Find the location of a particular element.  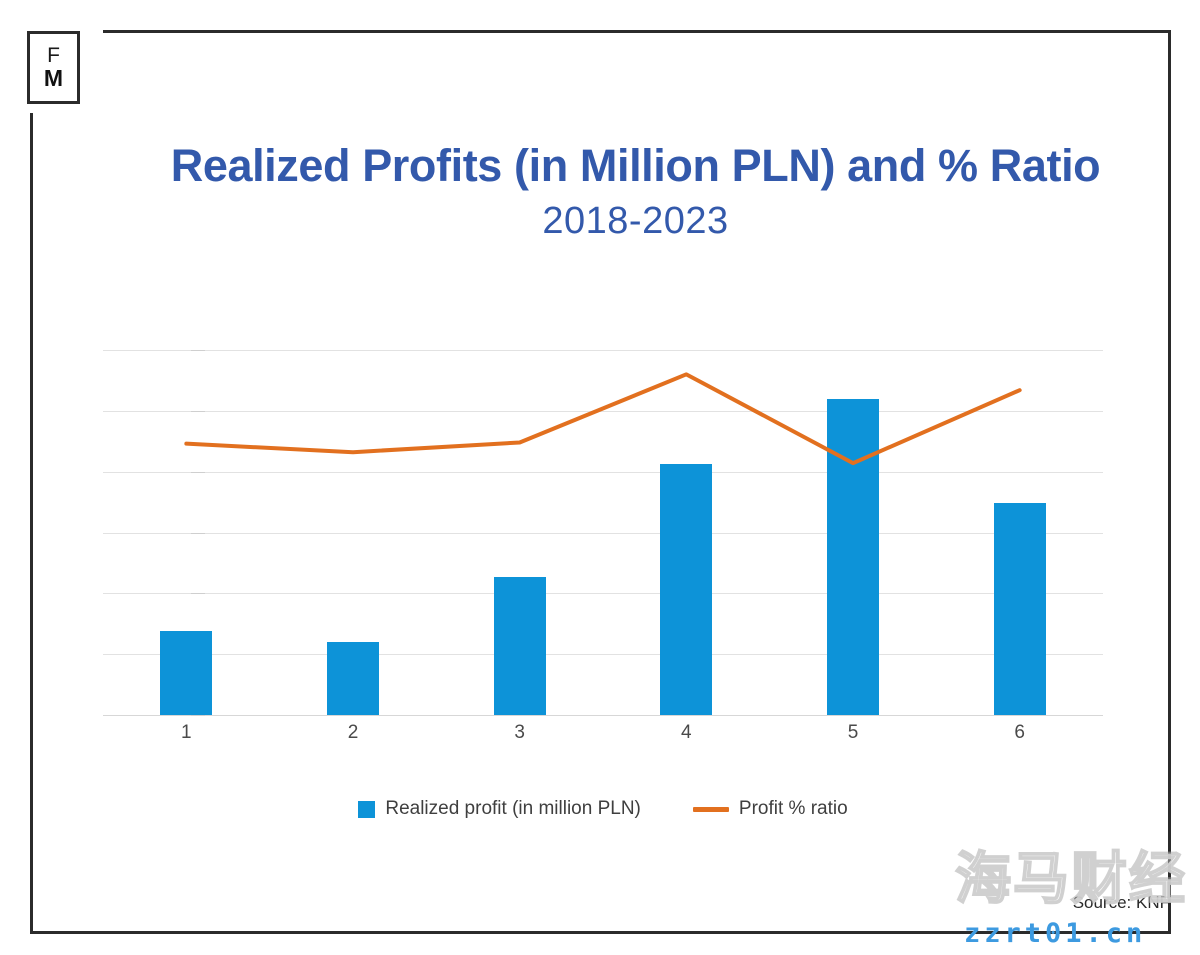

x-axis-label: 4 is located at coordinates (686, 732).